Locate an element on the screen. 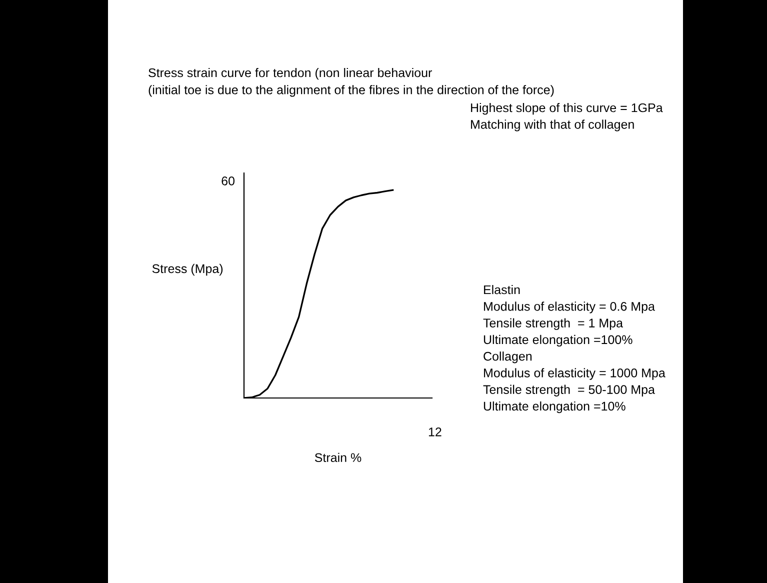 The image size is (767, 583). text: Elastin Modulus of elasticity = 0.6 Mpa Tensile strength = 1 Mpa Ultimate elongation =100% Collagen Modulus of elasticity = 1000 Mpa Tensile strength = 50-100 Mpa Ultimate elongation =10% is located at coordinates (574, 349).